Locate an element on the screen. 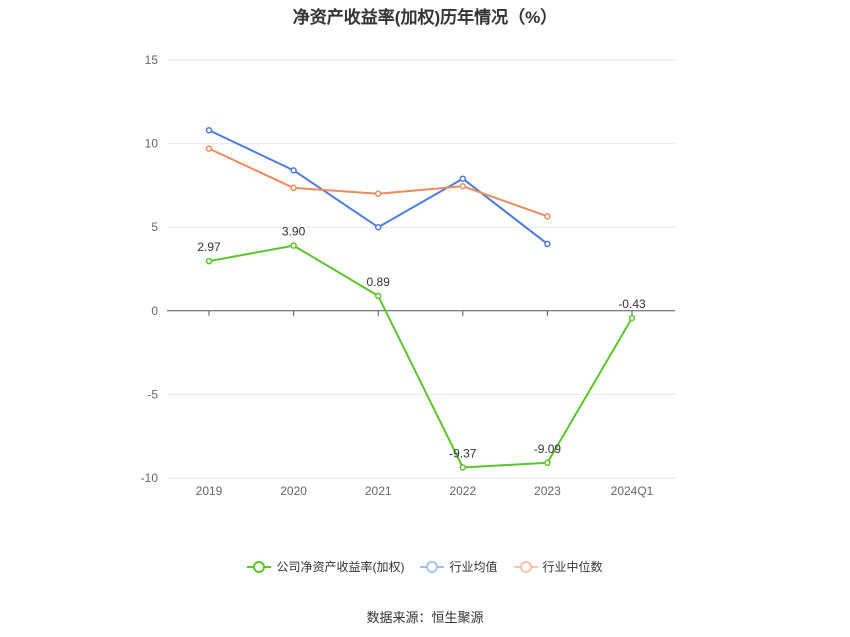 The height and width of the screenshot is (637, 850). x-tick-label: 2019 is located at coordinates (209, 491).